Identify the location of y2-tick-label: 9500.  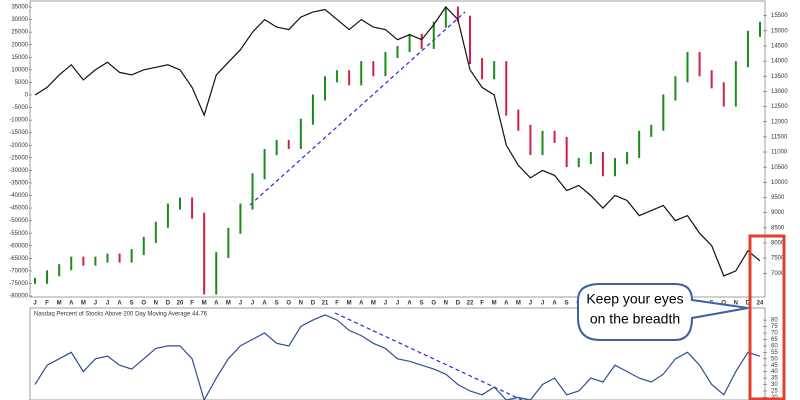
(778, 198).